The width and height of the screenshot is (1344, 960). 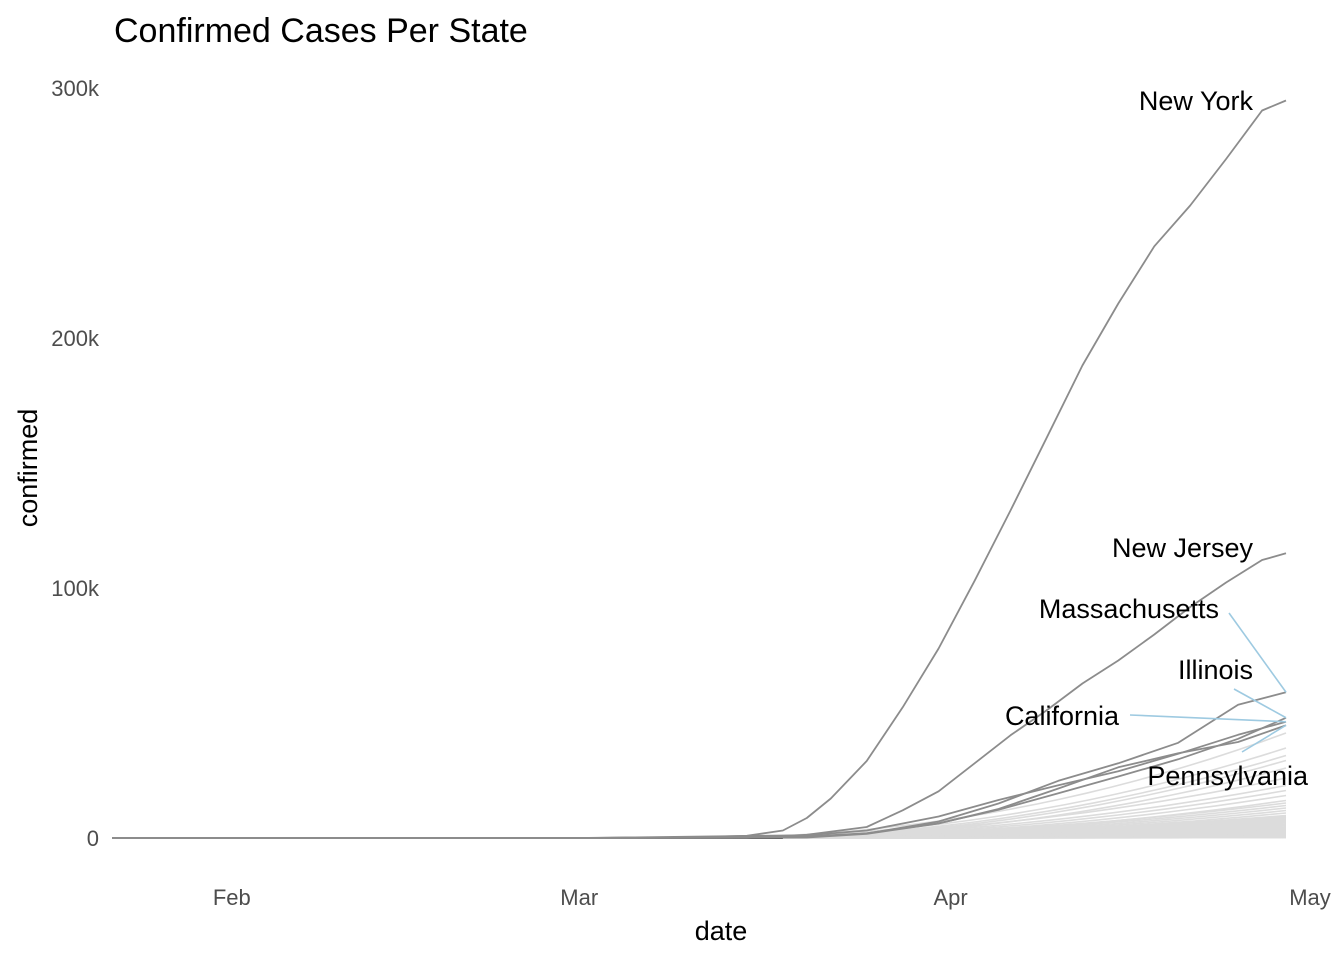 I want to click on series-label: California, so click(x=1062, y=716).